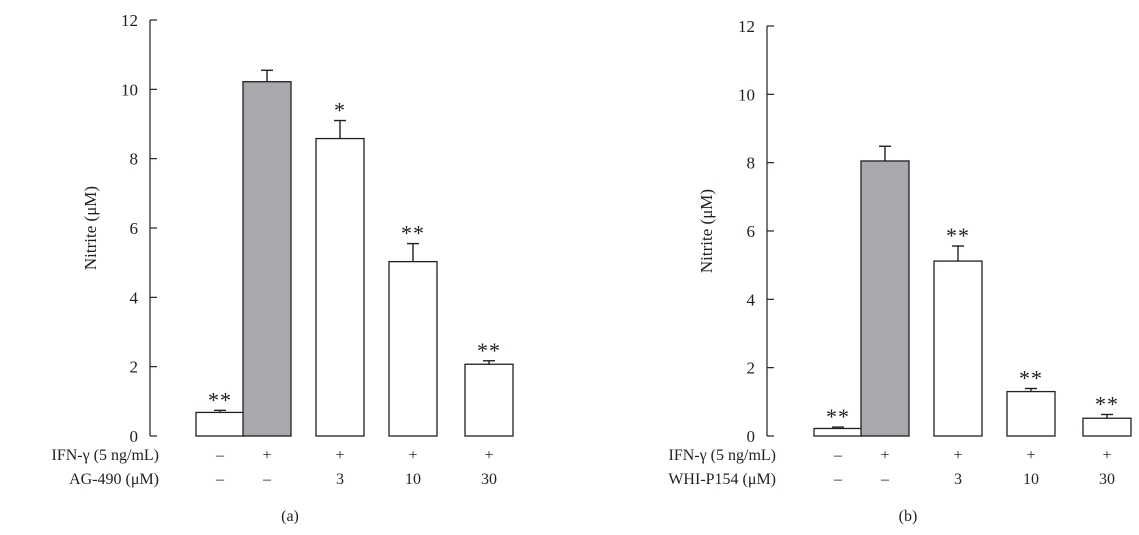 This screenshot has width=1139, height=535. Describe the element at coordinates (114, 479) in the screenshot. I see `treatment-label: AG-490 (μM)` at that location.